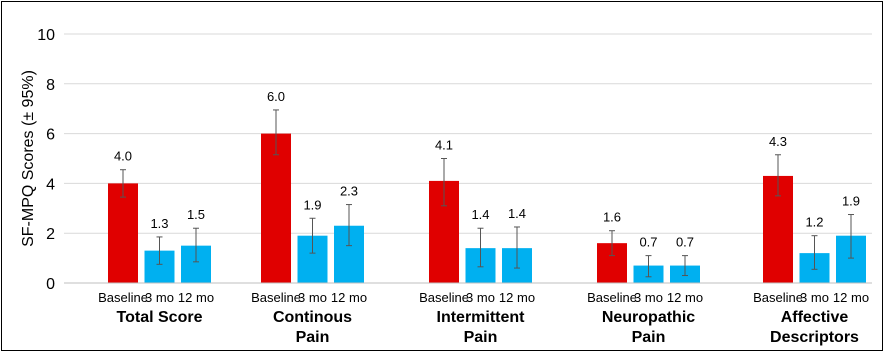 This screenshot has height=354, width=886. What do you see at coordinates (349, 191) in the screenshot?
I see `value-label: 2.3` at bounding box center [349, 191].